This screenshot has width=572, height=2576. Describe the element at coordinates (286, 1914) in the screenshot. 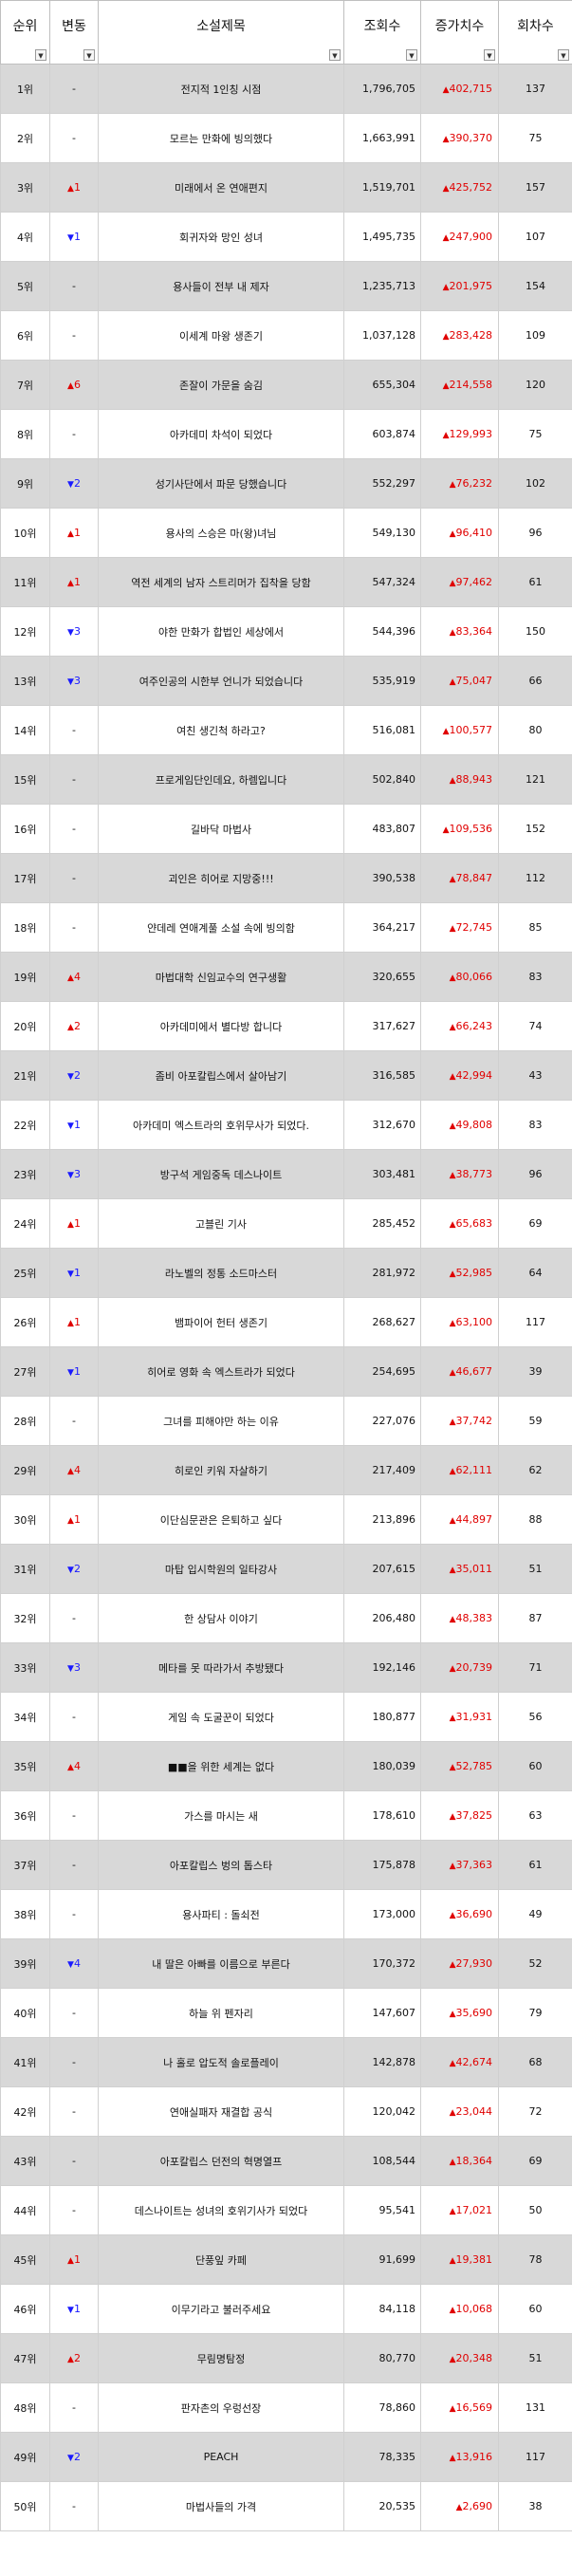

I see `table-row: 38위 - 용사파티 : 돌쇠전 173,000 ▲36,690 49` at that location.